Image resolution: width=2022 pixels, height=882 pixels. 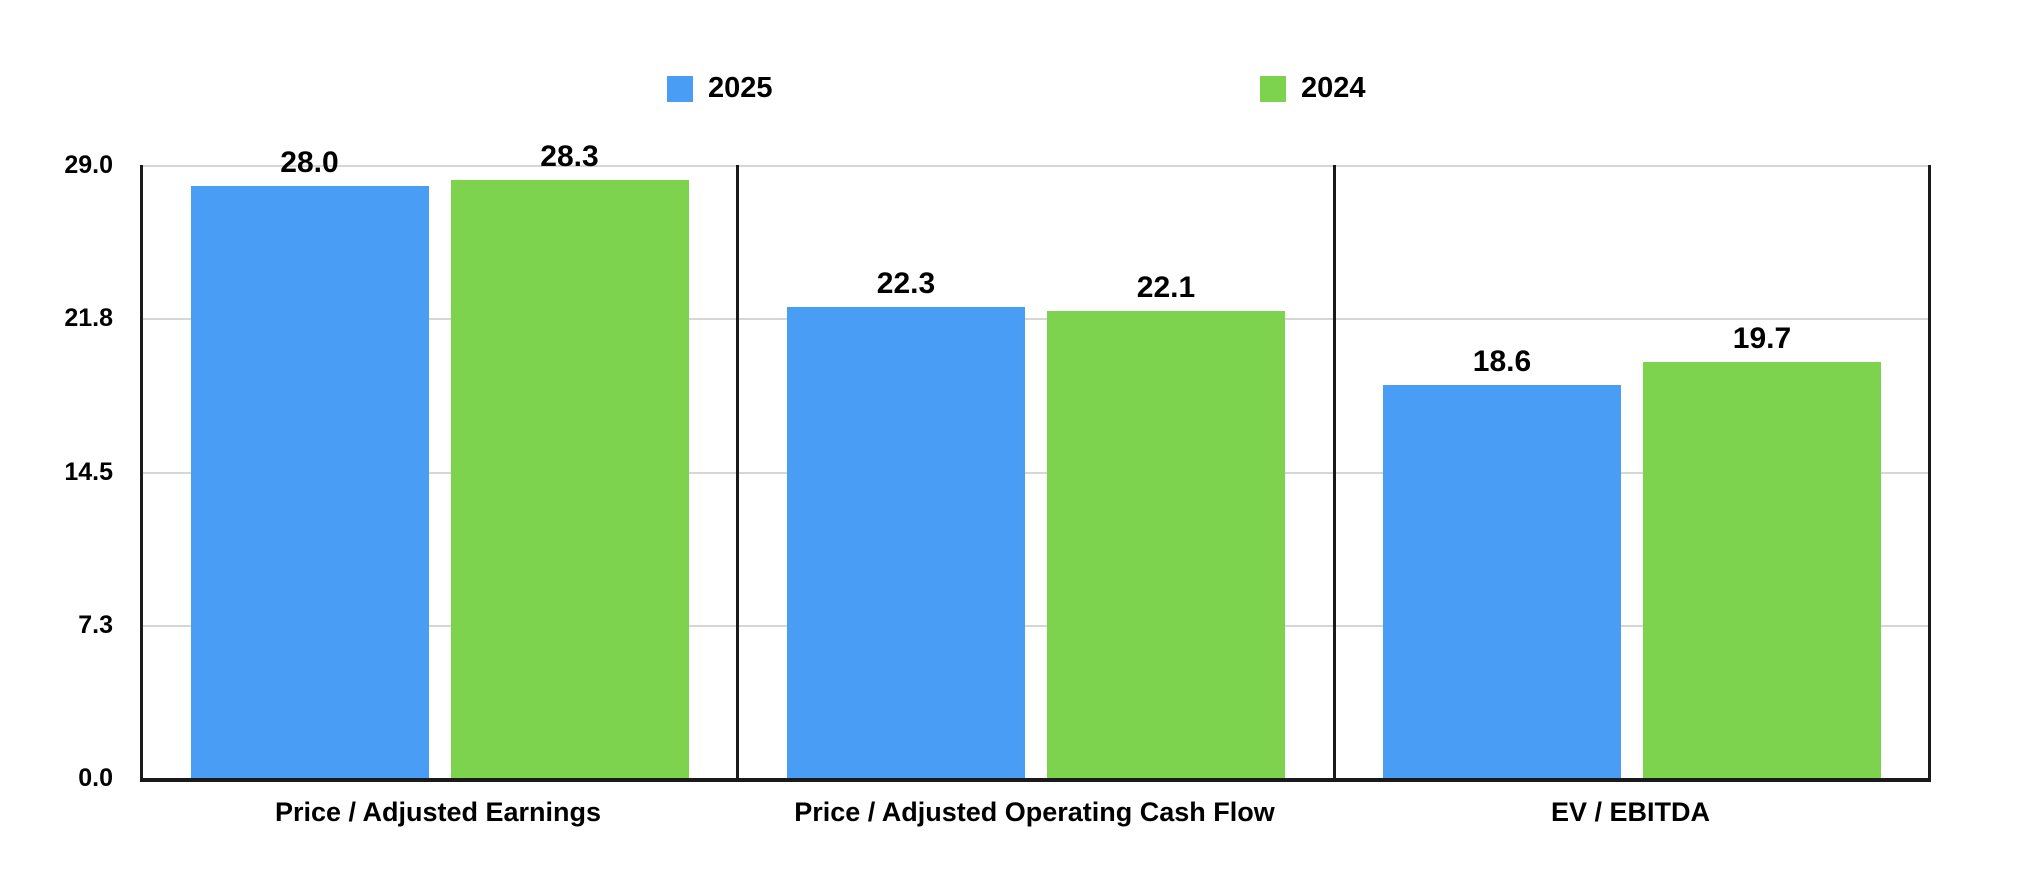 I want to click on legend-label-2024: 2024, so click(x=1333, y=88).